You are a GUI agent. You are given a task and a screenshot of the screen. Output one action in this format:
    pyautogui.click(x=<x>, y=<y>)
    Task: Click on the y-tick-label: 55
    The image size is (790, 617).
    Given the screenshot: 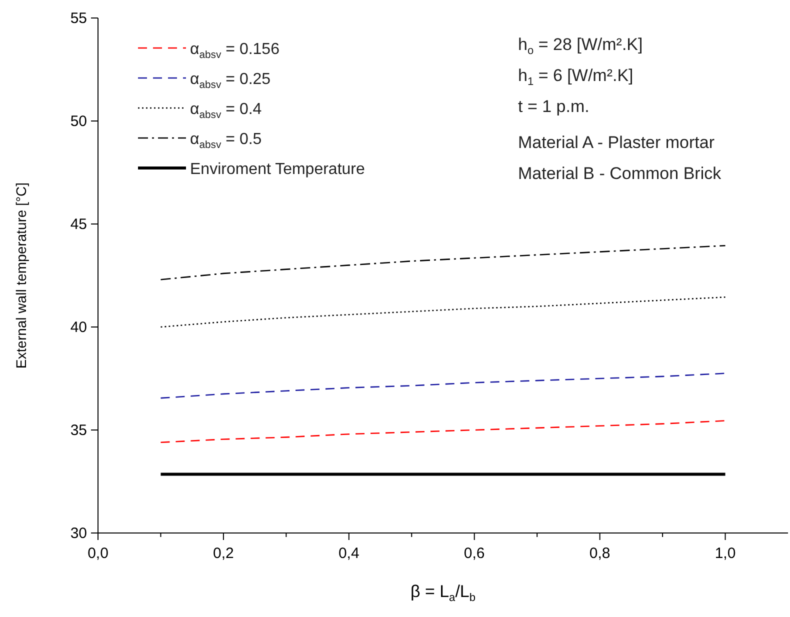 What is the action you would take?
    pyautogui.click(x=78, y=18)
    